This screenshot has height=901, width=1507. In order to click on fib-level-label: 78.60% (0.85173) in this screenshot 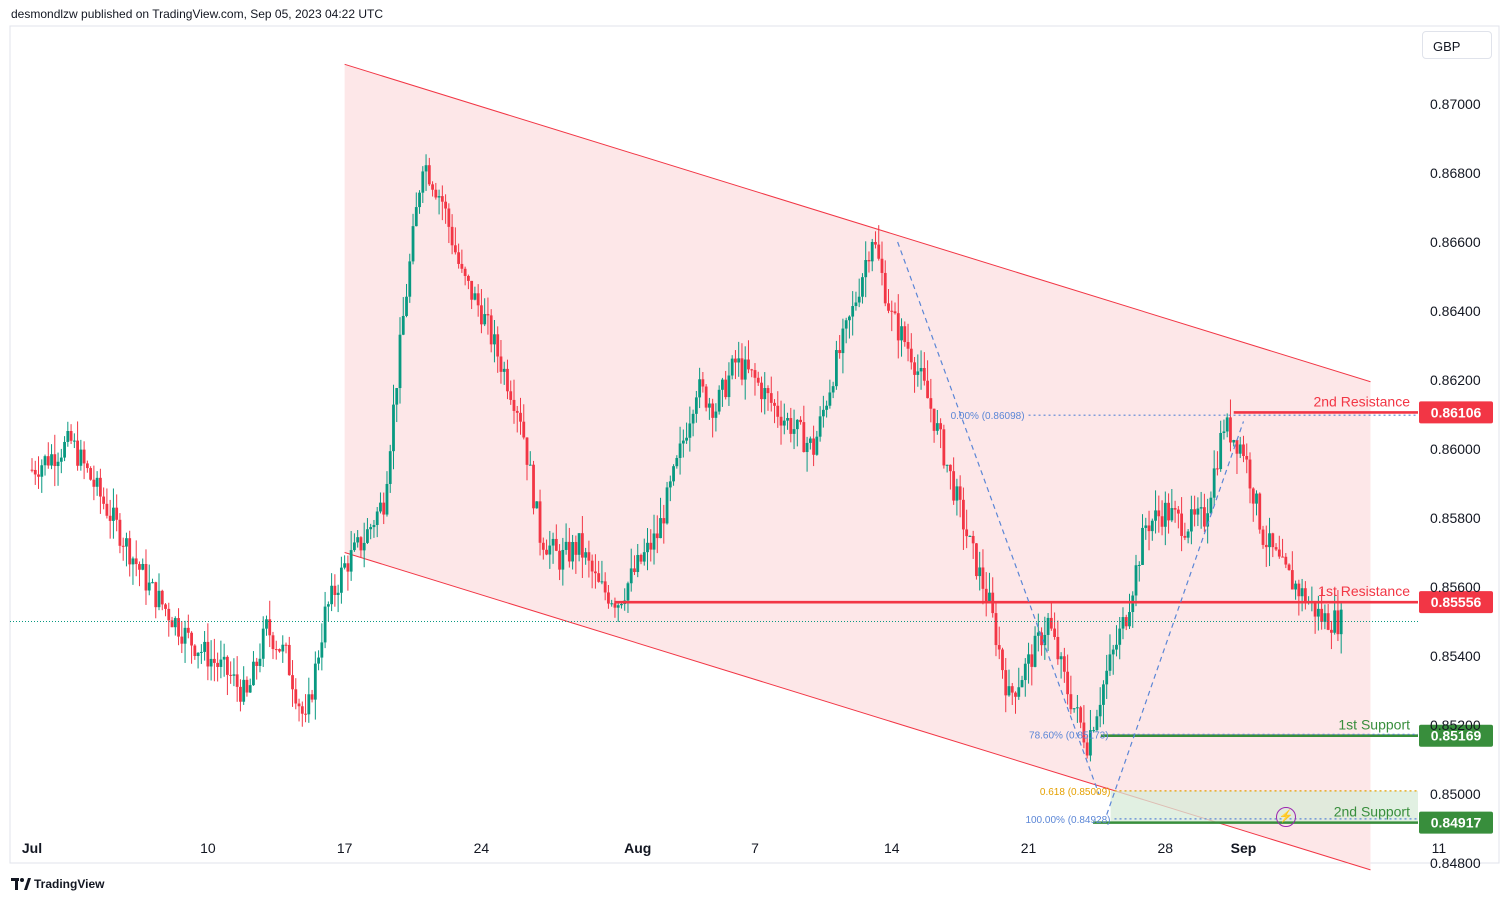, I will do `click(1069, 735)`.